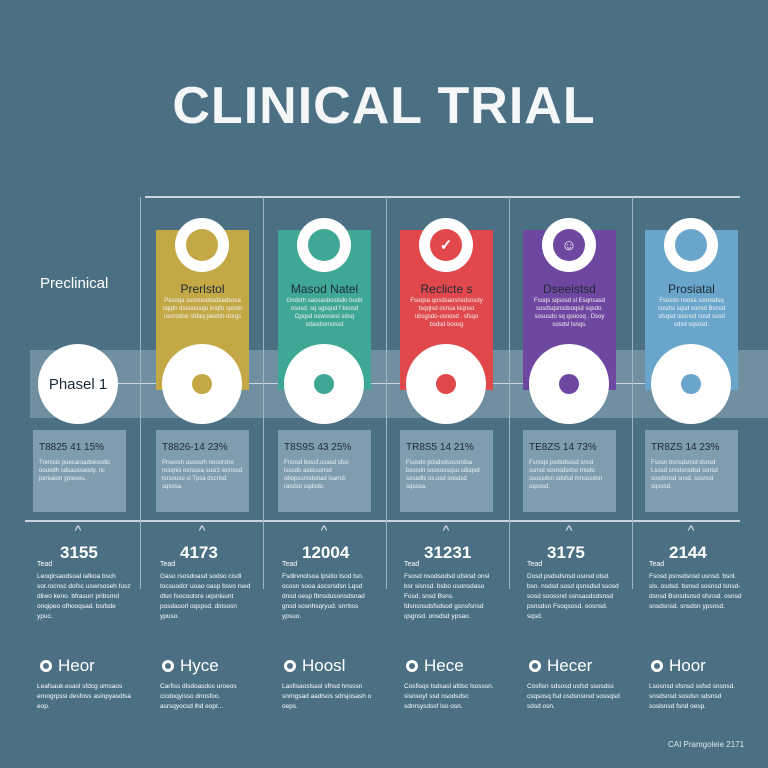 The width and height of the screenshot is (768, 768). I want to click on chat-bubble-icon, so click(691, 245).